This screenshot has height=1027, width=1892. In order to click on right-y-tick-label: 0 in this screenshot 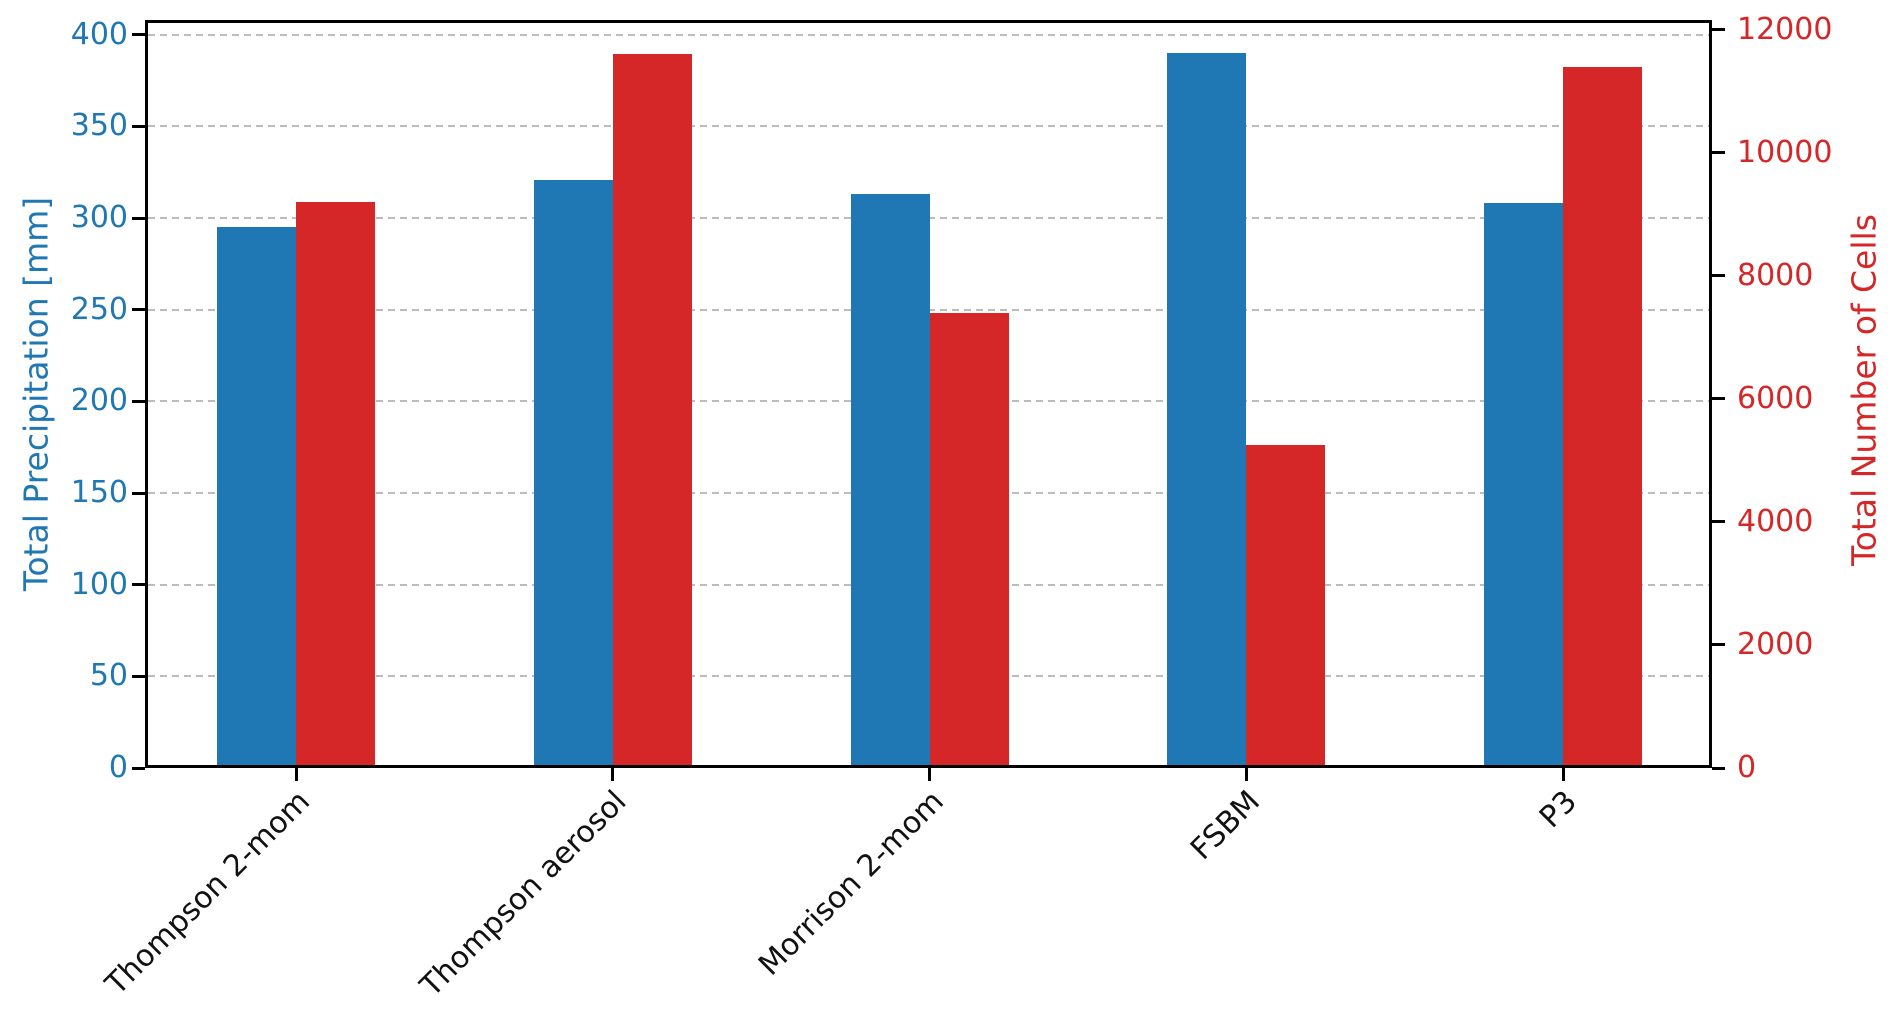, I will do `click(1747, 767)`.